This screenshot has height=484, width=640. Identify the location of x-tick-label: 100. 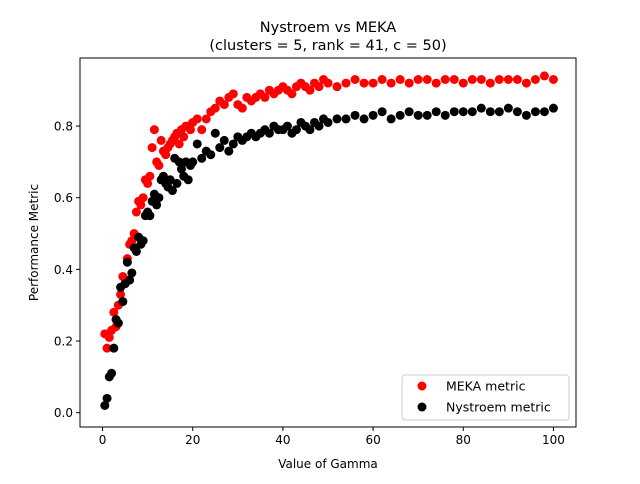
(553, 440).